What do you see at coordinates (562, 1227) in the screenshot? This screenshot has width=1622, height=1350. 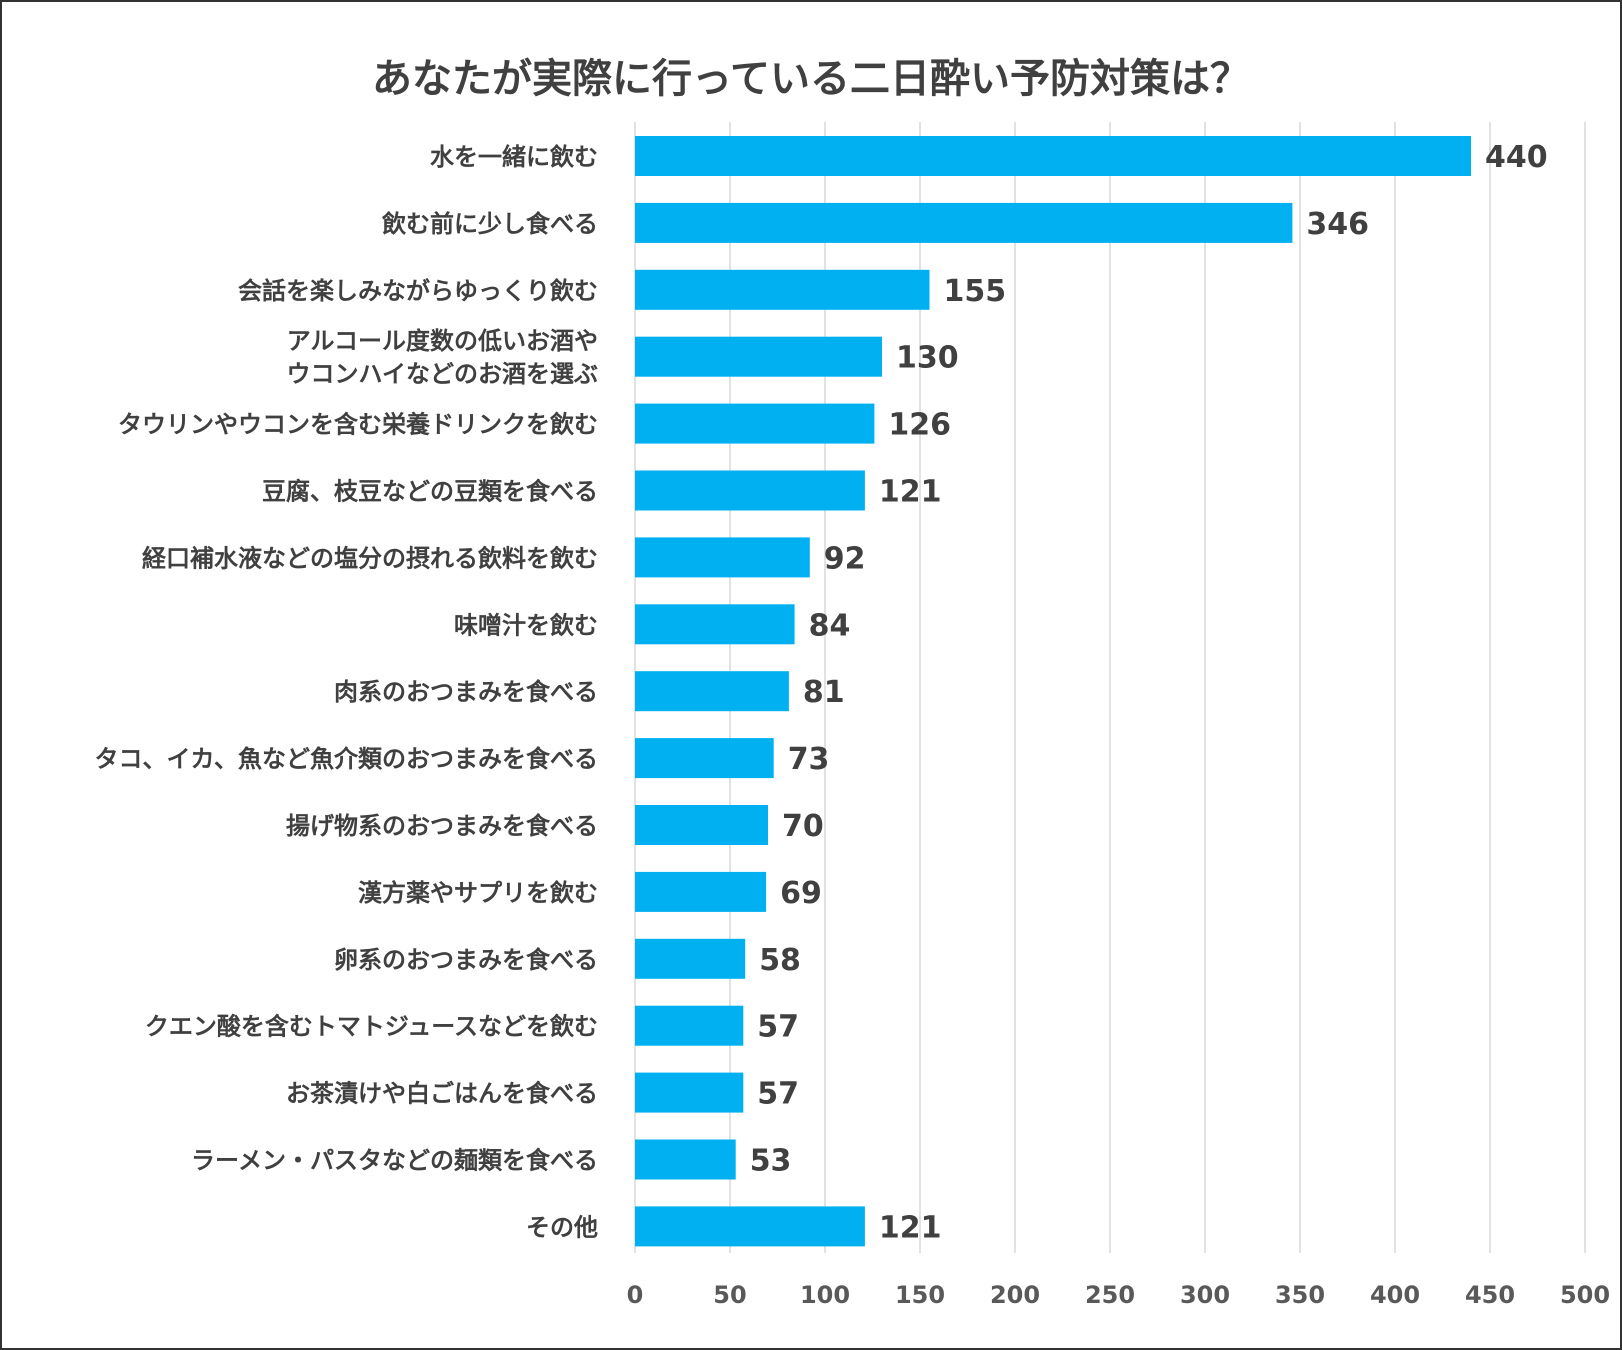 I see `category-label: その他` at bounding box center [562, 1227].